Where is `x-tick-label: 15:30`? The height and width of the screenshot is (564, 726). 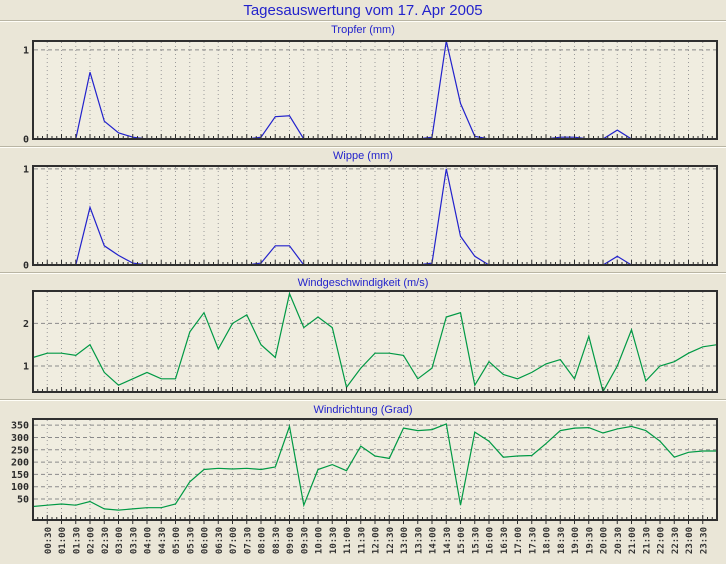
x-tick-label: 15:30 is located at coordinates (476, 540).